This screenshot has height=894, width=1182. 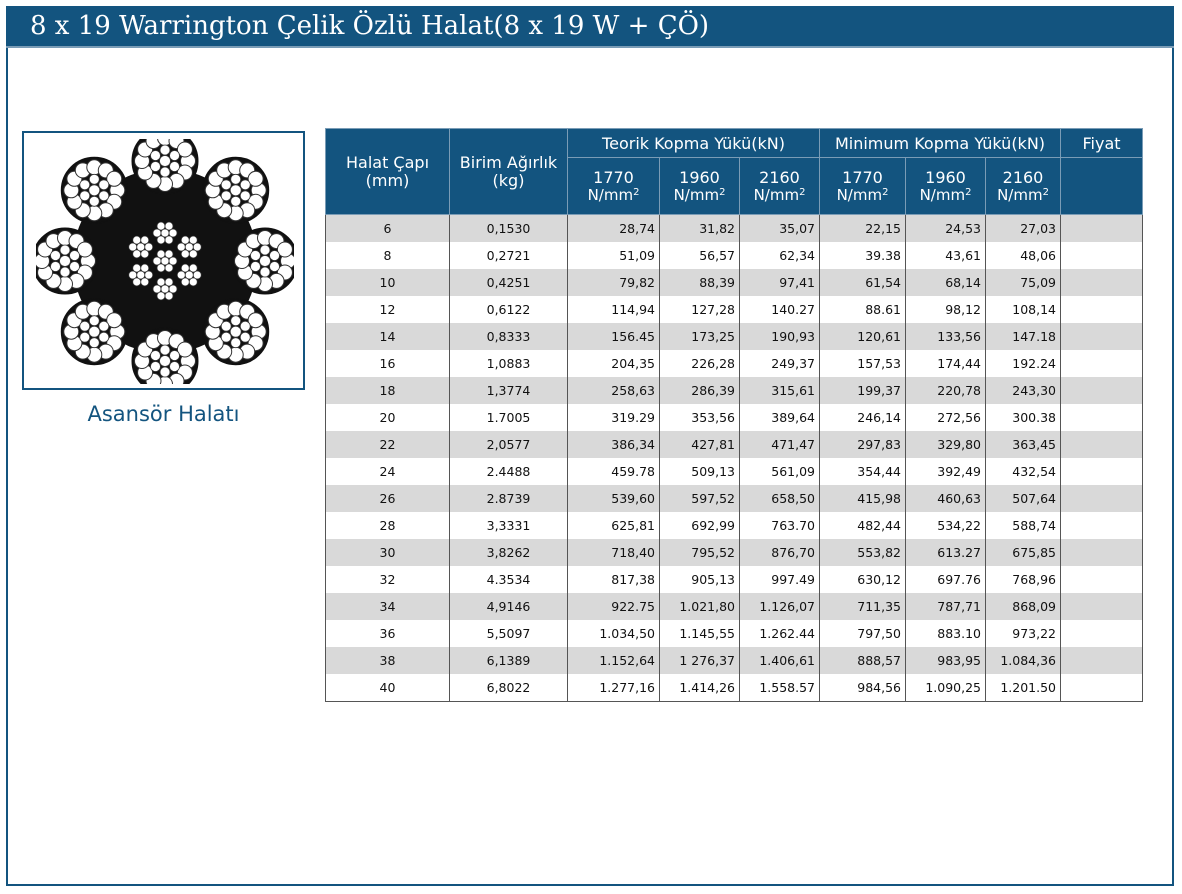 What do you see at coordinates (779, 498) in the screenshot?
I see `table-cell: 658,50` at bounding box center [779, 498].